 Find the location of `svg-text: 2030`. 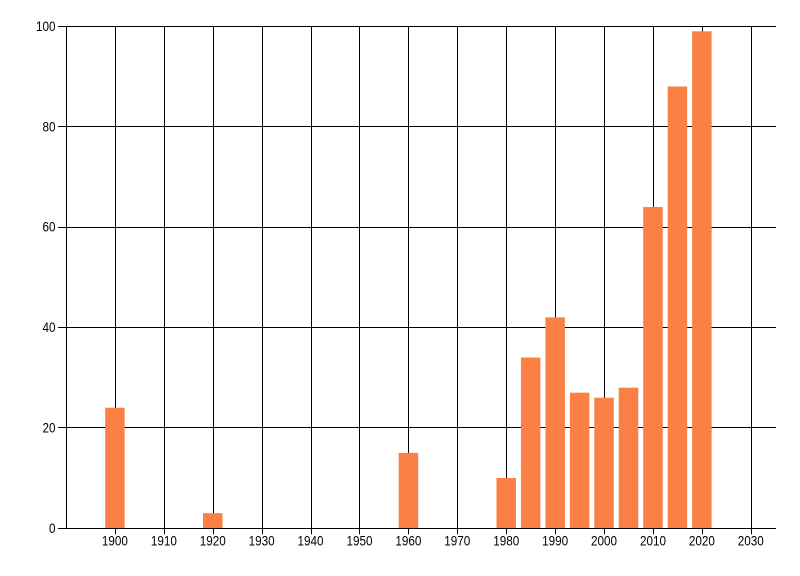

svg-text: 2030 is located at coordinates (751, 541).